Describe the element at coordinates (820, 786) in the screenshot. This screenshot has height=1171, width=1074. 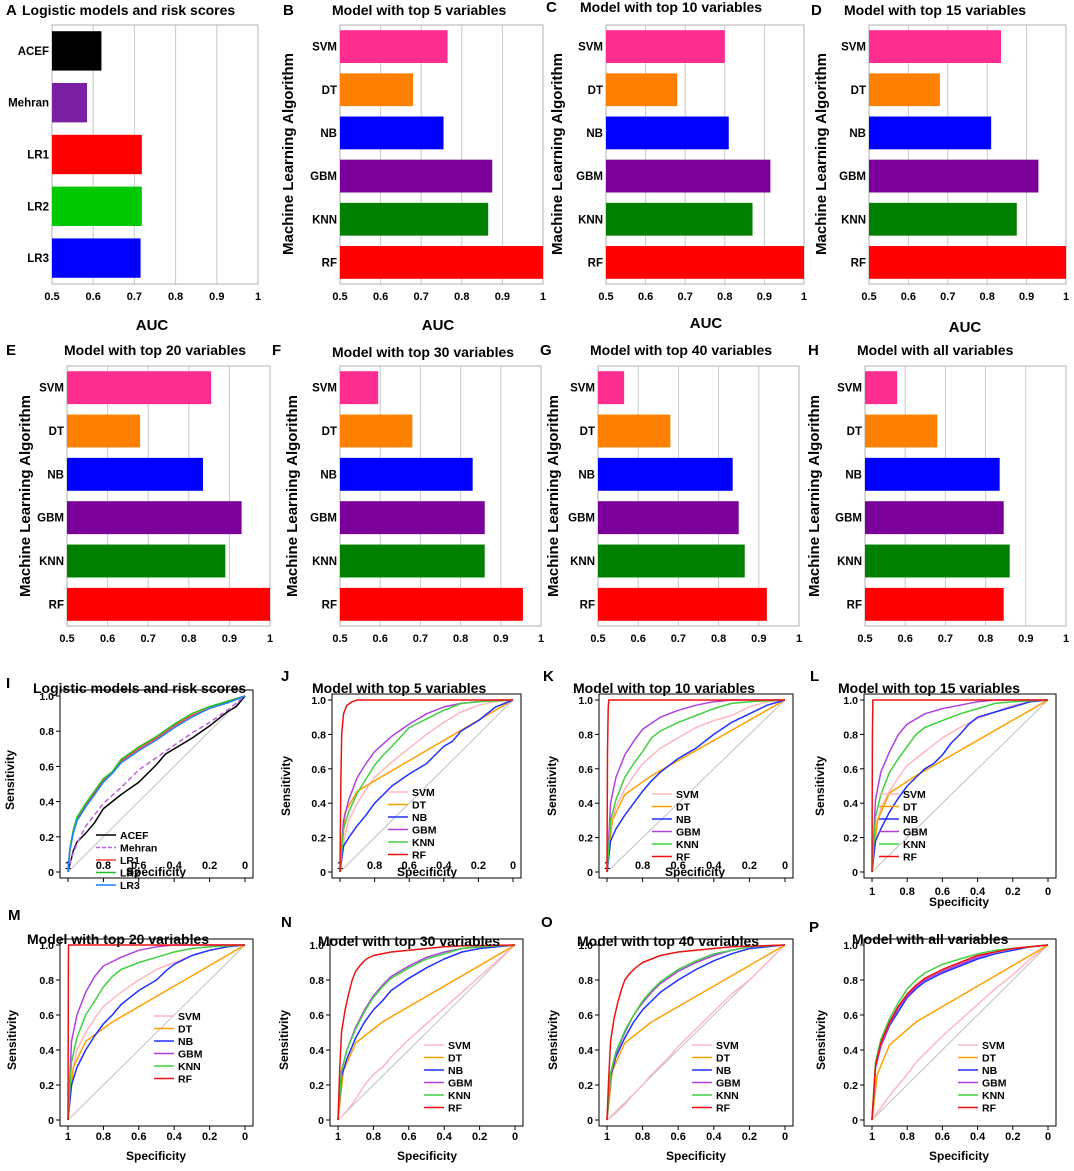
I see `y-axis-label: Sensitivity` at that location.